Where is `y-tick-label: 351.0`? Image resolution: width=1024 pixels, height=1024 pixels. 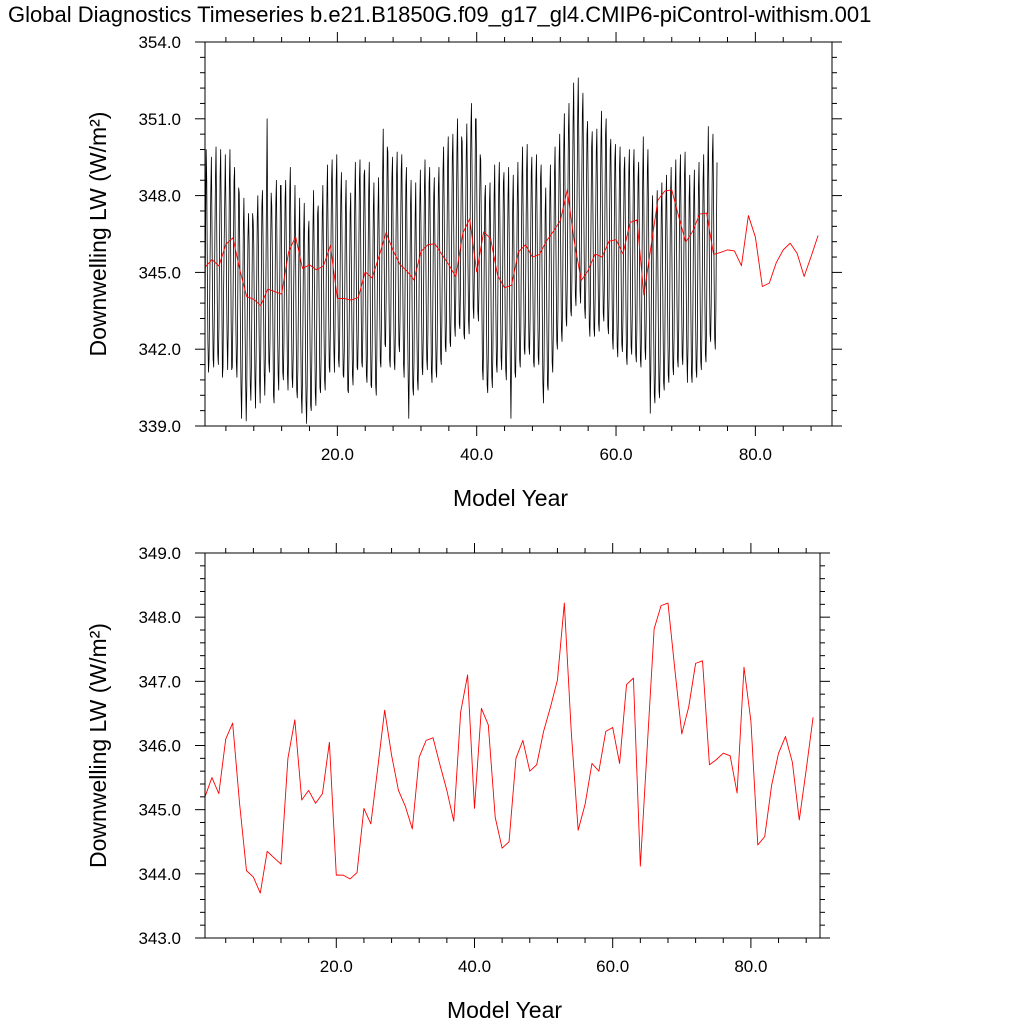
y-tick-label: 351.0 is located at coordinates (159, 119).